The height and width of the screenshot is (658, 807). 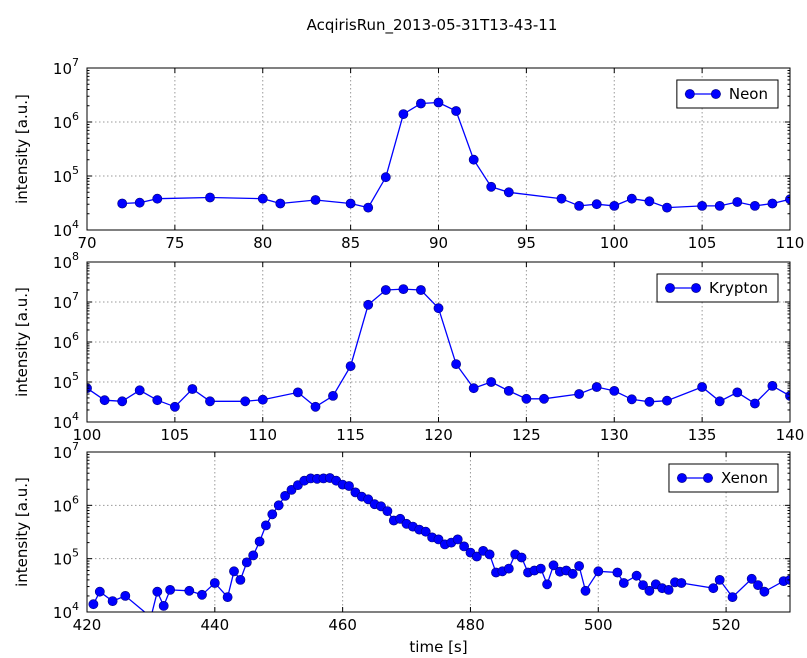 I want to click on legend-box, so click(x=717, y=288).